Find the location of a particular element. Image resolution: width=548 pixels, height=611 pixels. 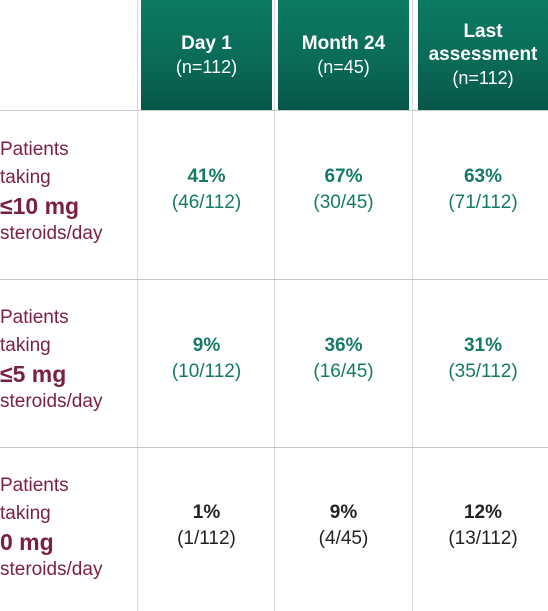

table-cell: 12% (13/112) is located at coordinates (483, 526).